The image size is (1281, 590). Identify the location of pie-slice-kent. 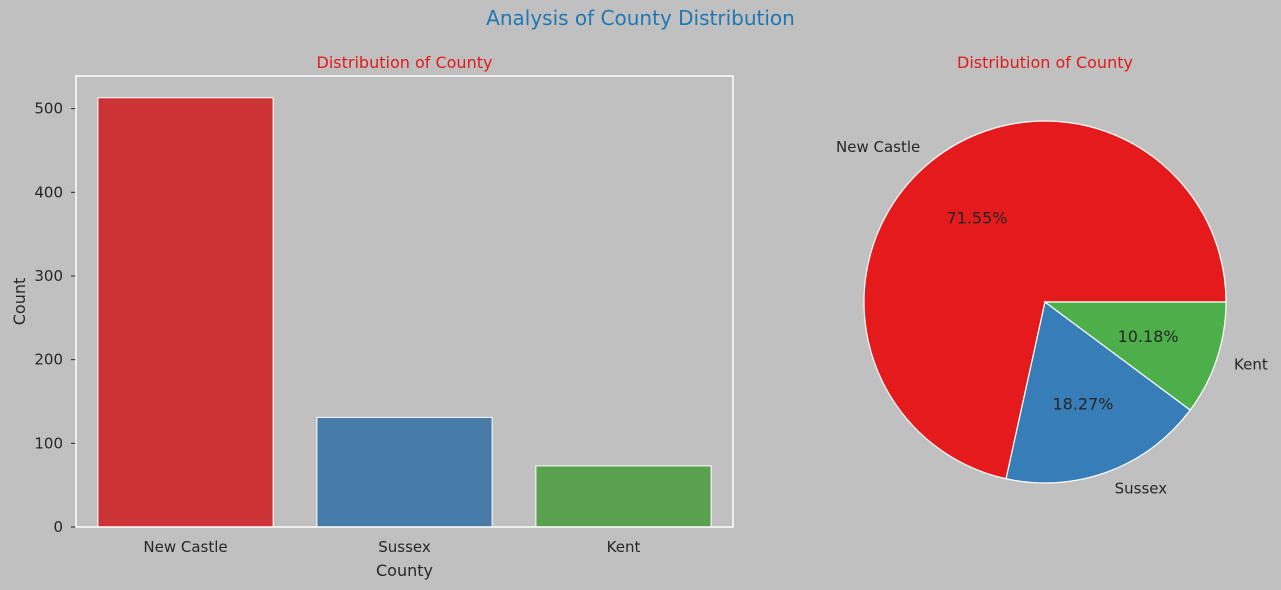
(1135, 356).